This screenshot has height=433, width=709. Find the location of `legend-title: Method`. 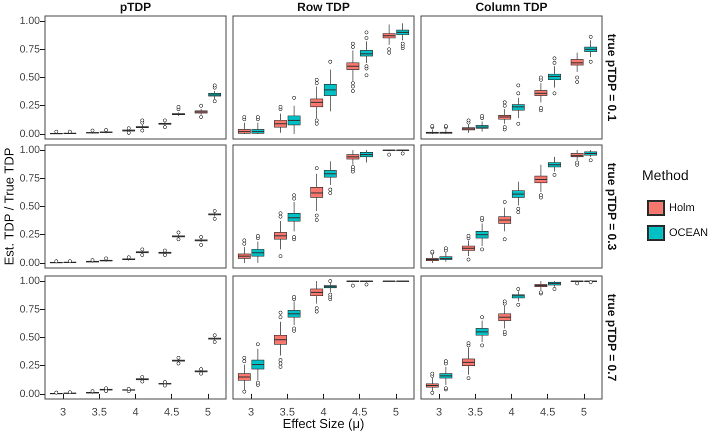

legend-title: Method is located at coordinates (665, 175).